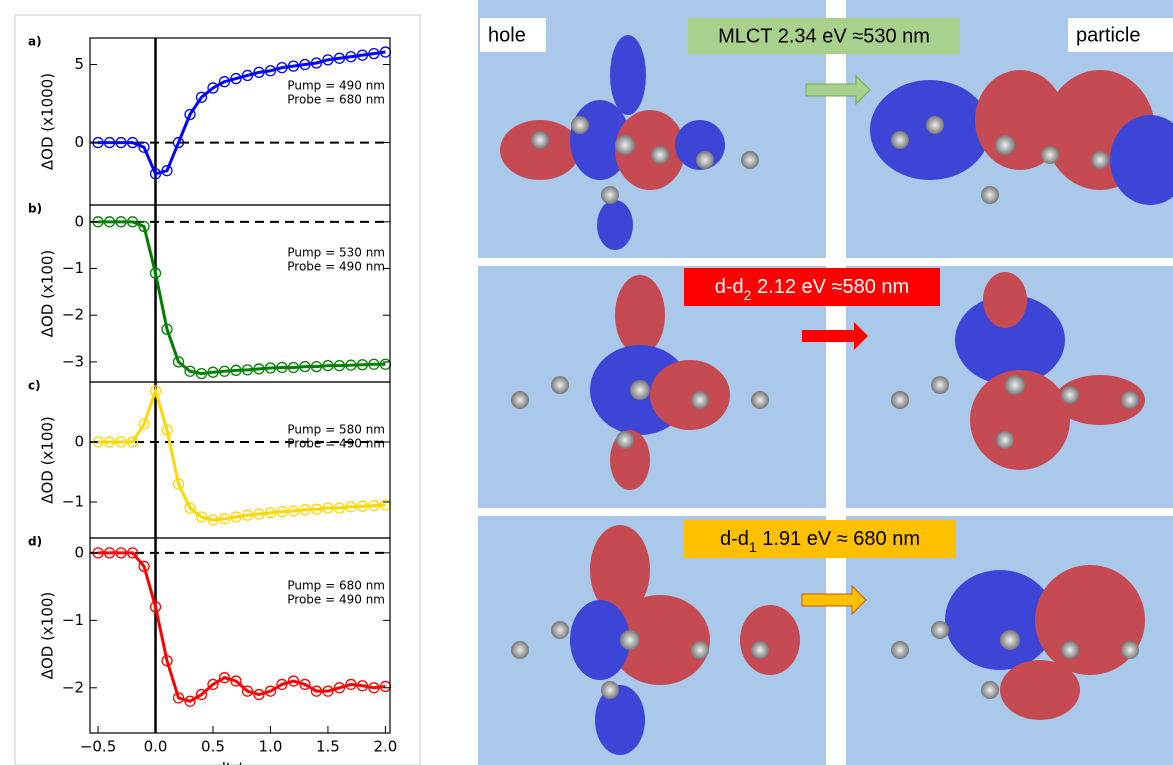 Image resolution: width=1173 pixels, height=765 pixels. Describe the element at coordinates (48, 460) in the screenshot. I see `y-axis-label: ΔOD (x100)` at that location.